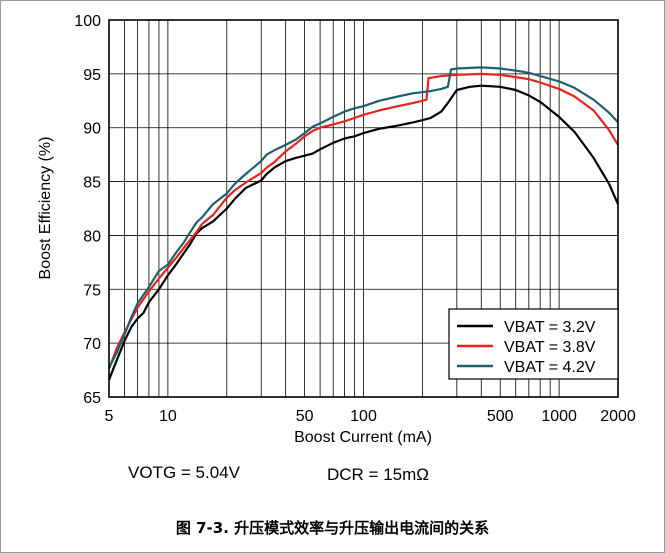 The width and height of the screenshot is (665, 553). Describe the element at coordinates (168, 416) in the screenshot. I see `x-tick-label: 10` at that location.